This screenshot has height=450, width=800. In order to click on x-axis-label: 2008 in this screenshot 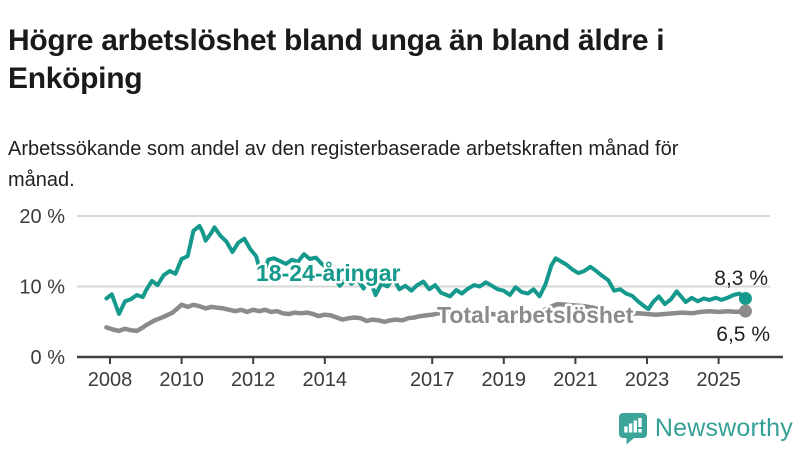, I will do `click(110, 380)`.